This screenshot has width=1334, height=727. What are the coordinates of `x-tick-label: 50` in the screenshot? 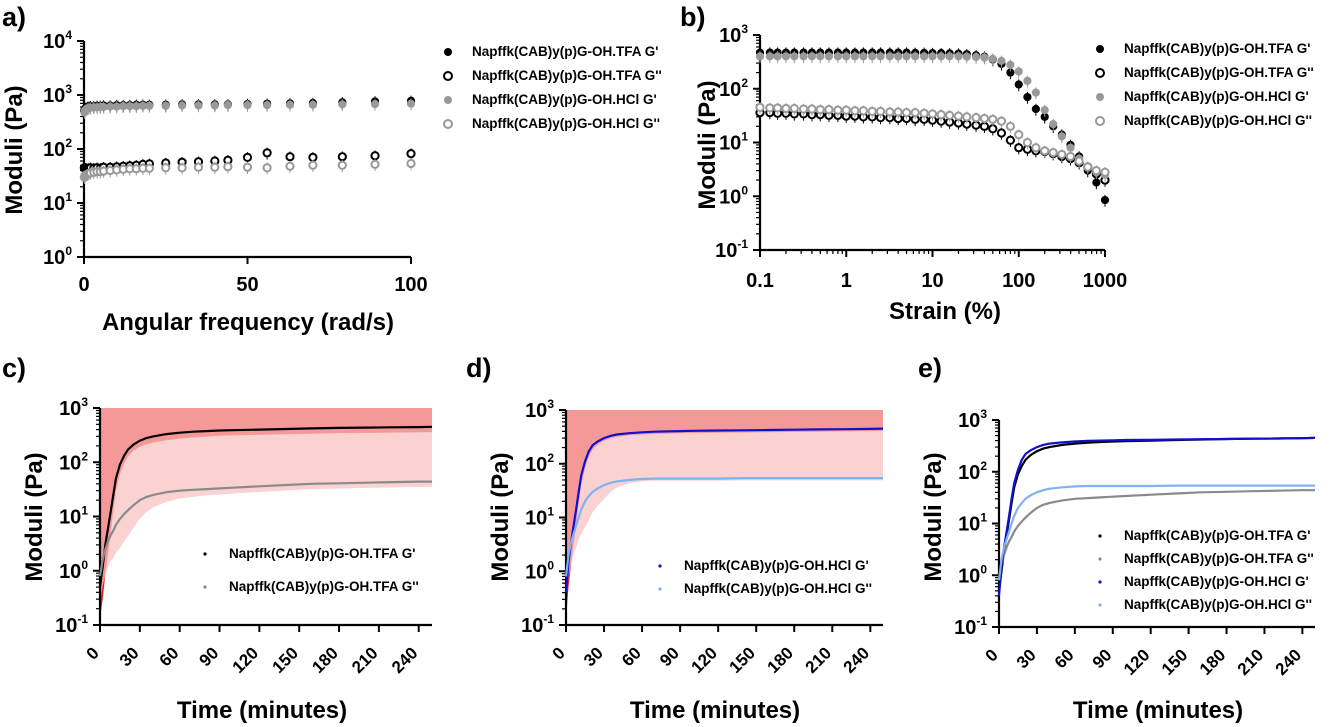 It's located at (247, 285).